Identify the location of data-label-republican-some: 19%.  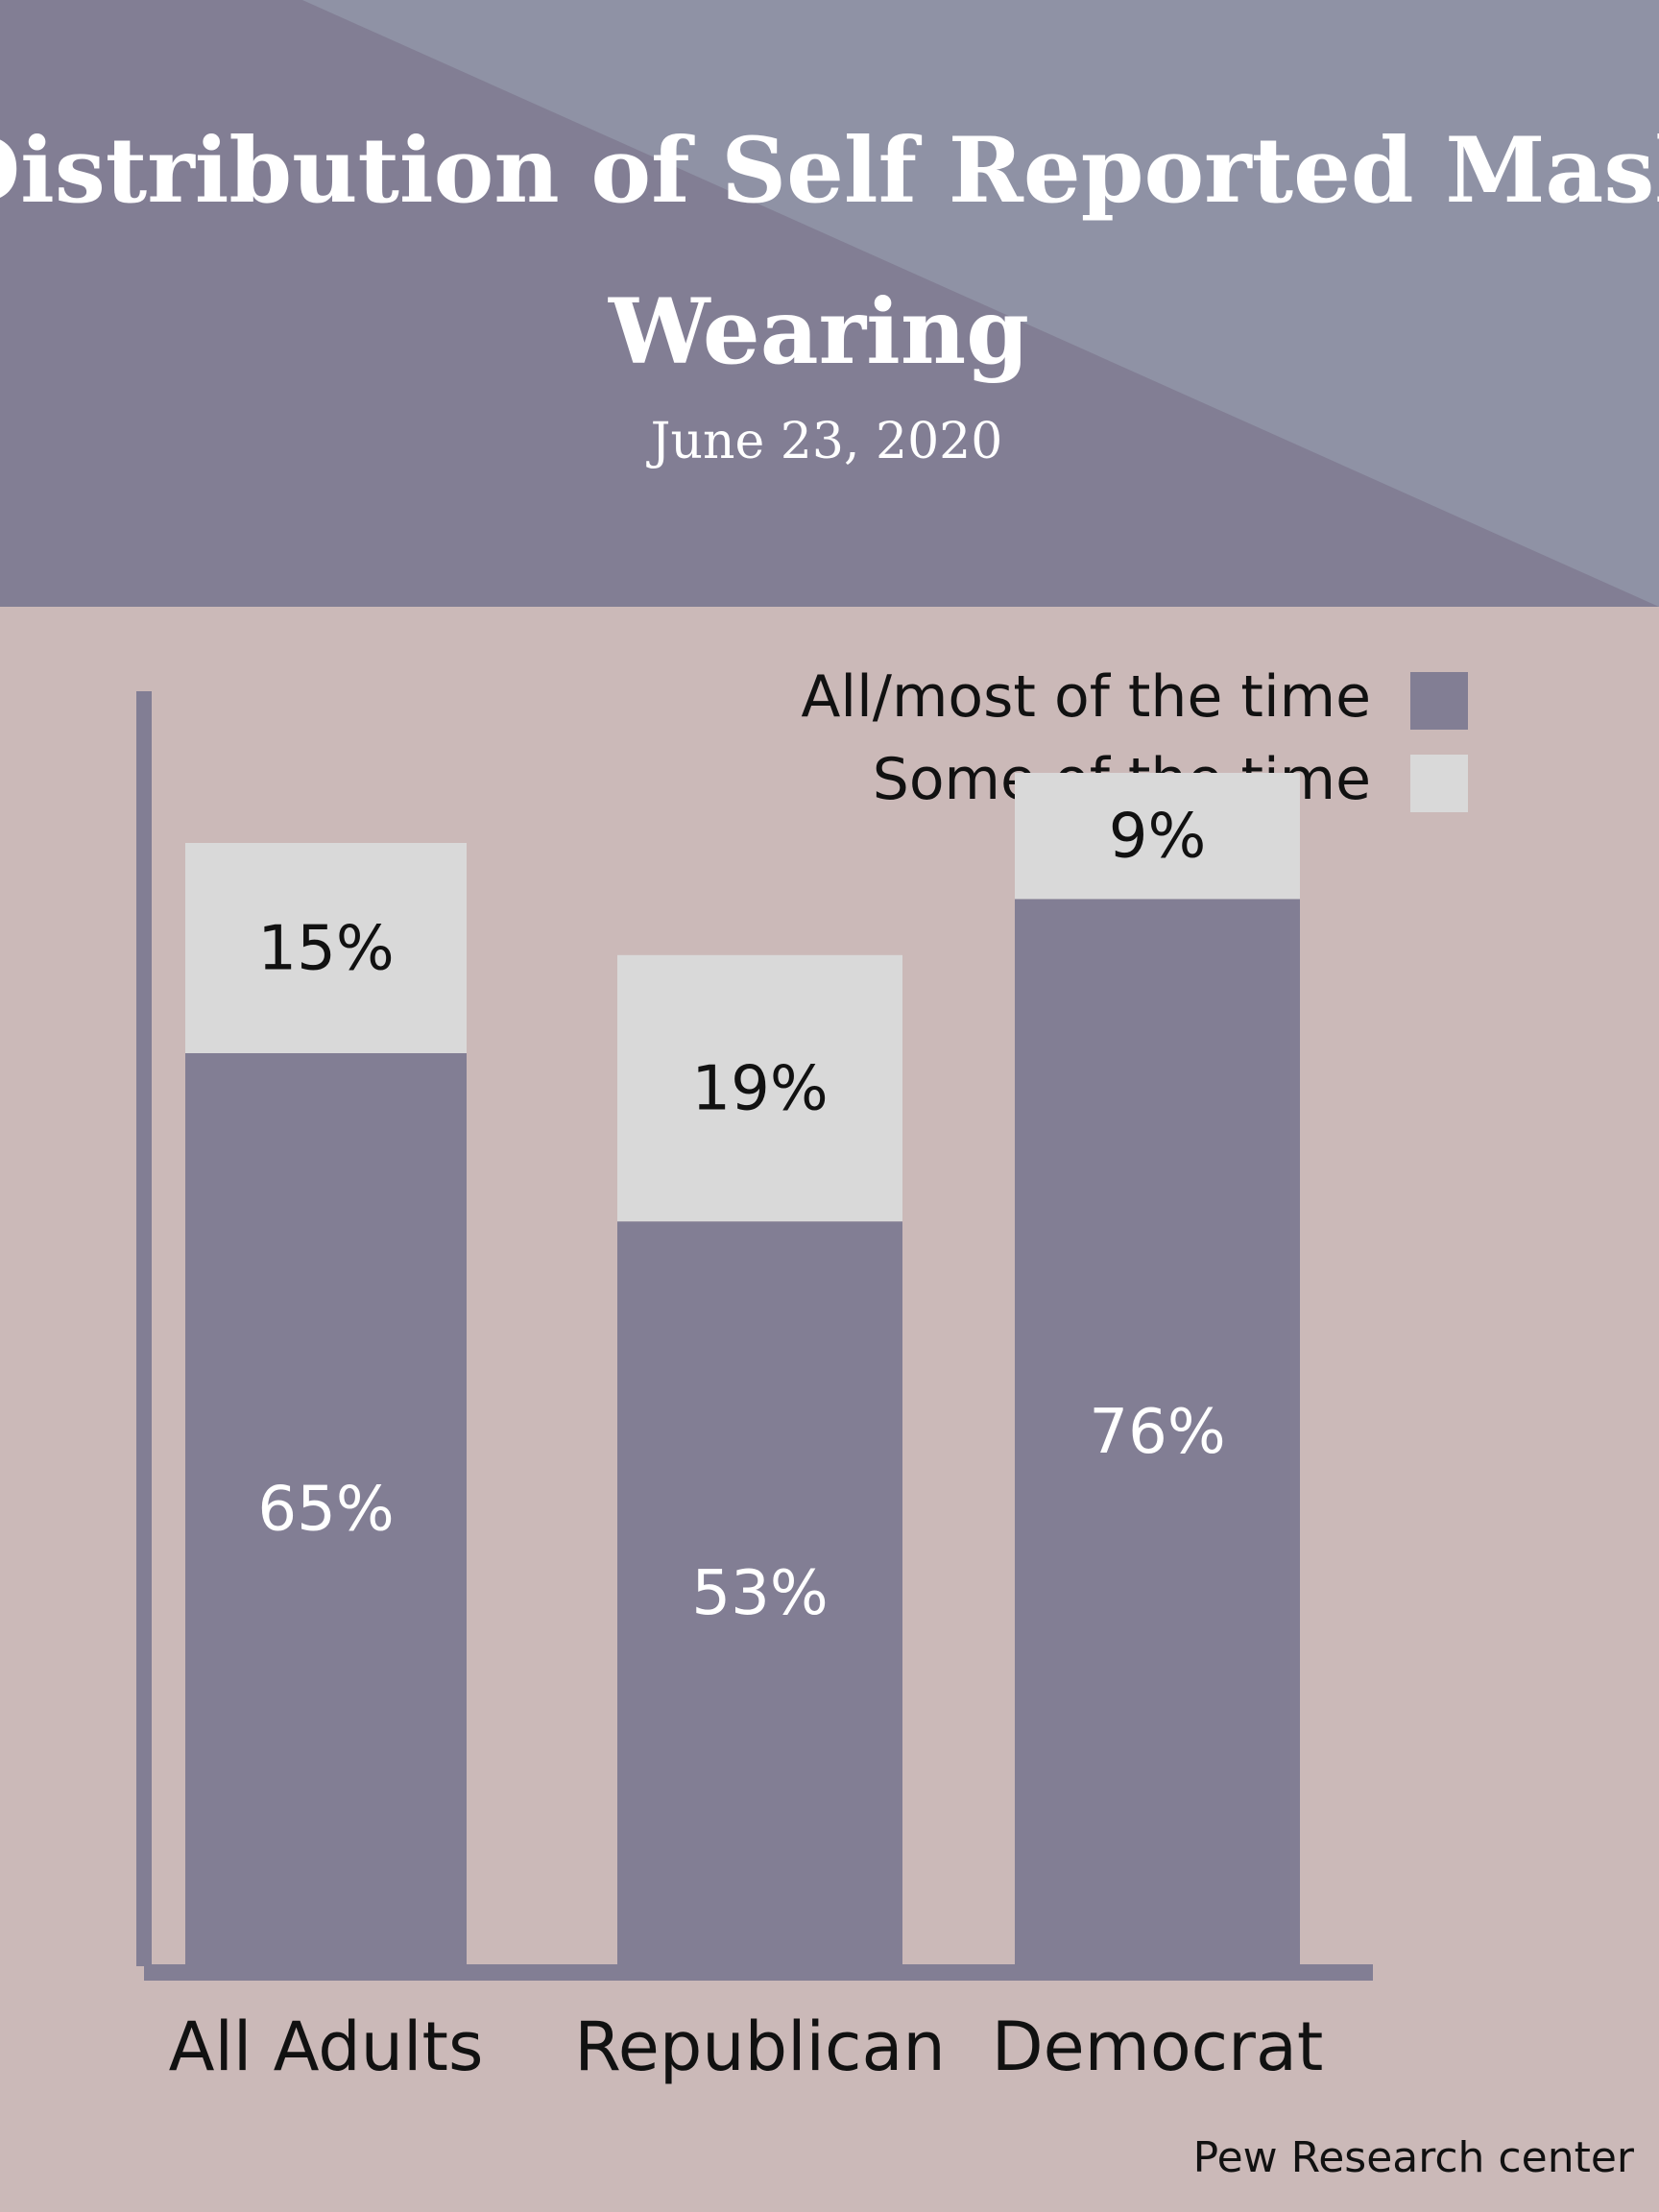
(759, 1089).